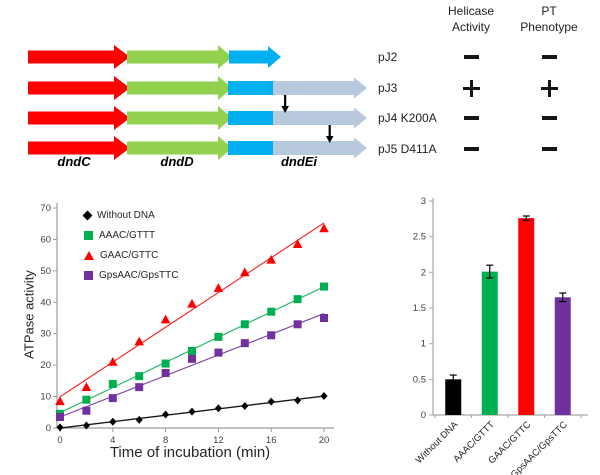 This screenshot has width=600, height=475. What do you see at coordinates (489, 343) in the screenshot?
I see `bar-aaac-gttt` at bounding box center [489, 343].